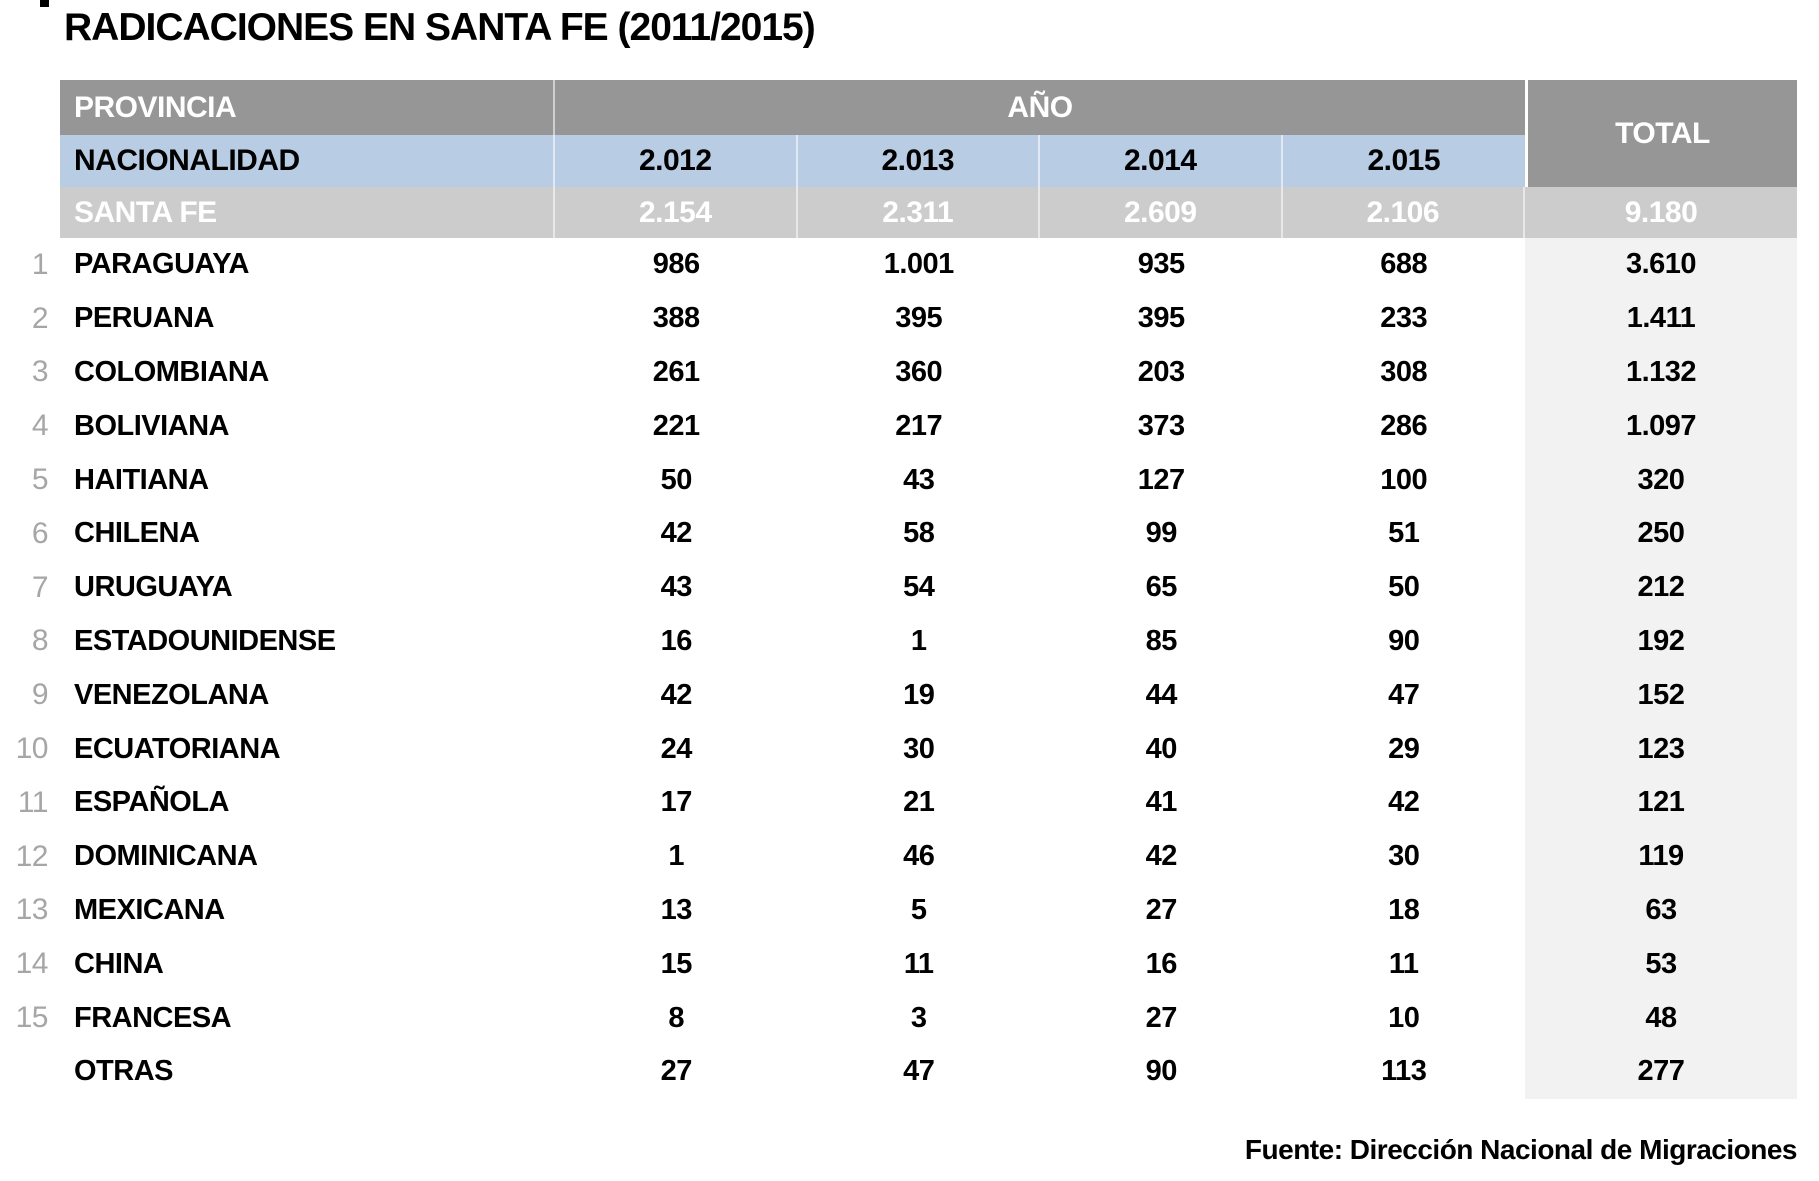 This screenshot has height=1181, width=1819. I want to click on total-value: 3.610, so click(1661, 265).